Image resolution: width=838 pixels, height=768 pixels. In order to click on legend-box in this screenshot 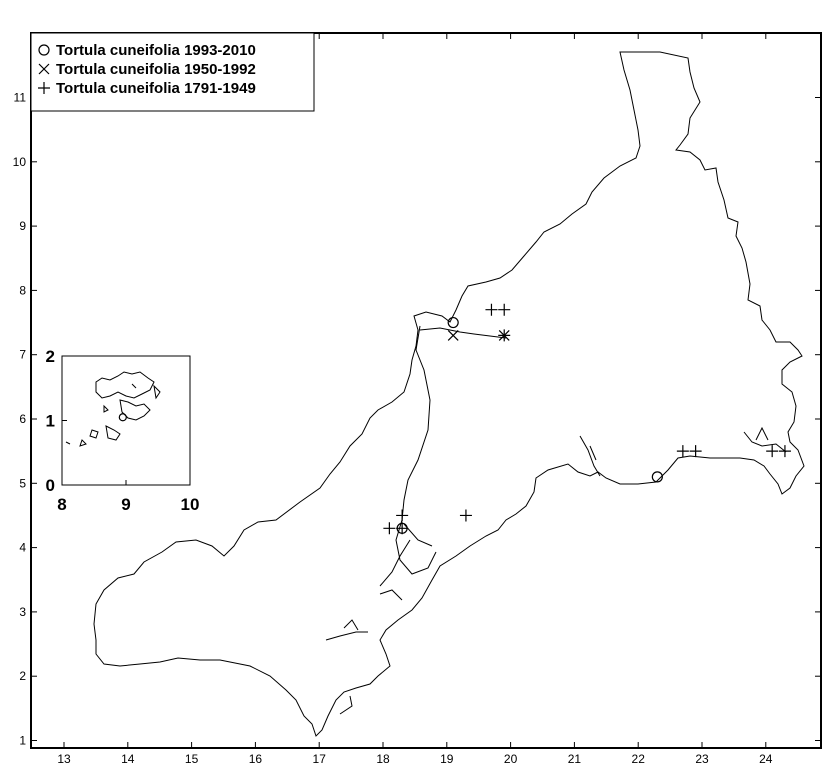, I will do `click(172, 72)`.